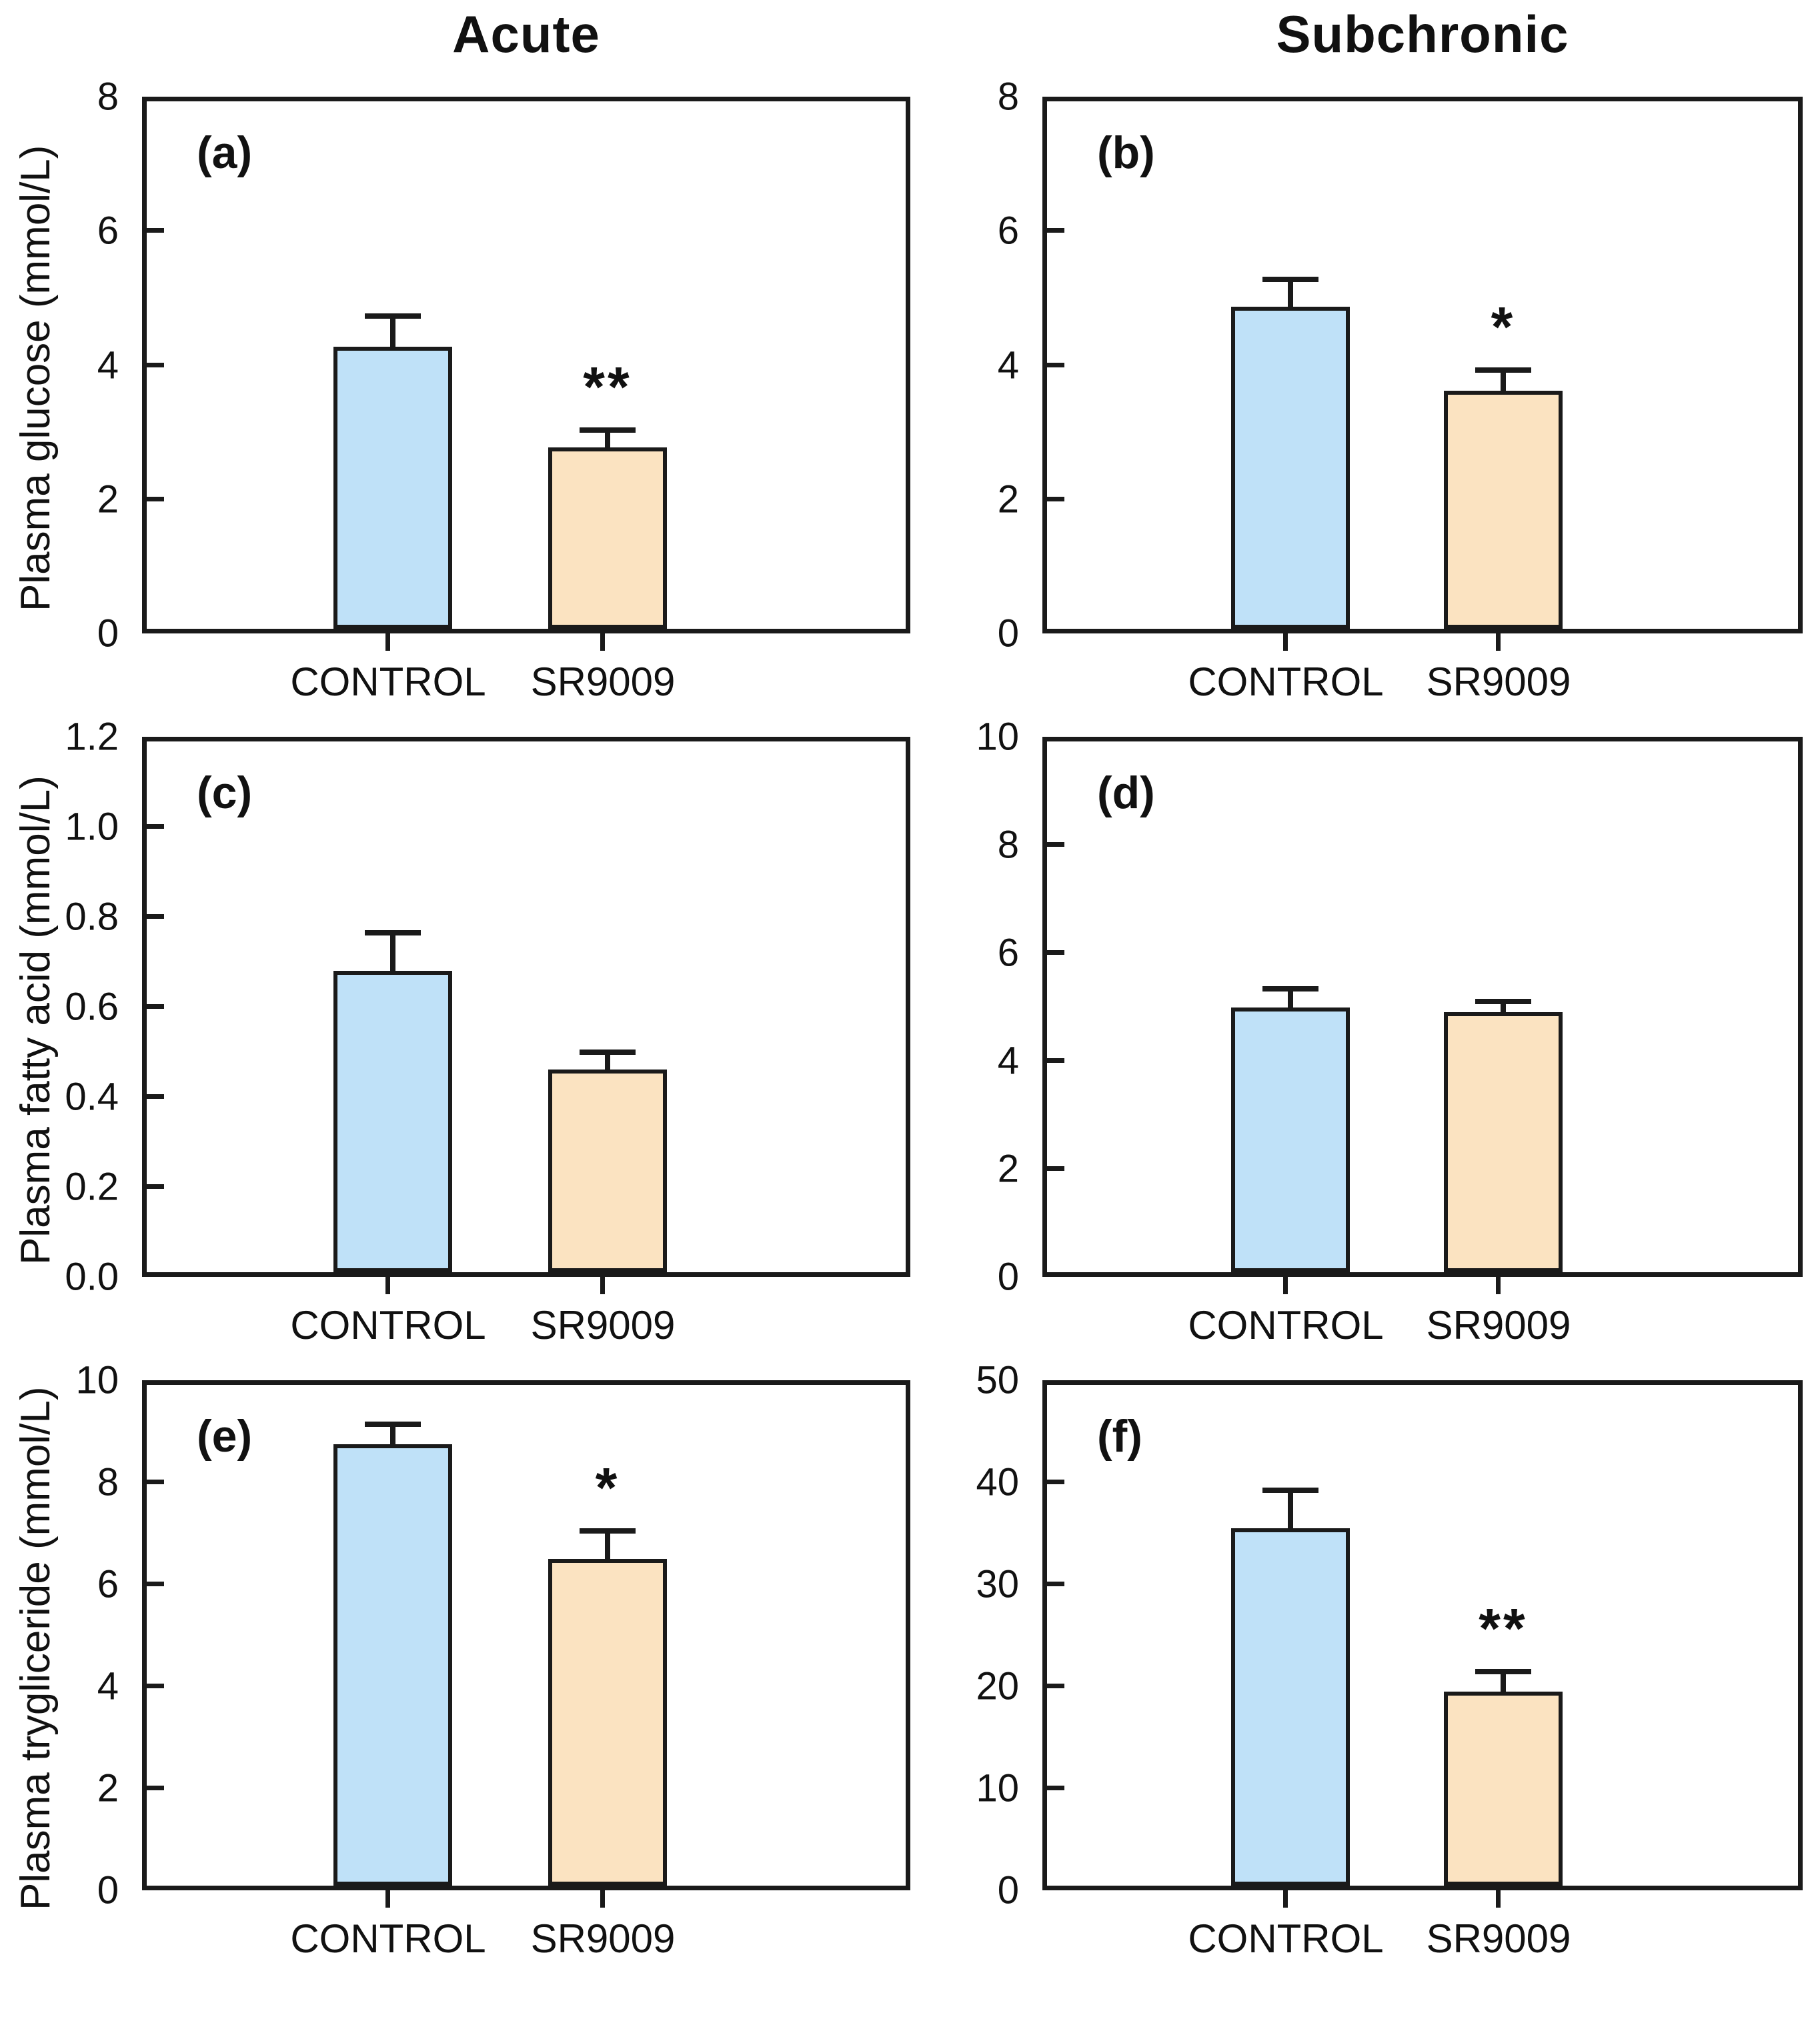 This screenshot has height=2027, width=1820. Describe the element at coordinates (92, 1097) in the screenshot. I see `y-tick-label: 0.4` at that location.